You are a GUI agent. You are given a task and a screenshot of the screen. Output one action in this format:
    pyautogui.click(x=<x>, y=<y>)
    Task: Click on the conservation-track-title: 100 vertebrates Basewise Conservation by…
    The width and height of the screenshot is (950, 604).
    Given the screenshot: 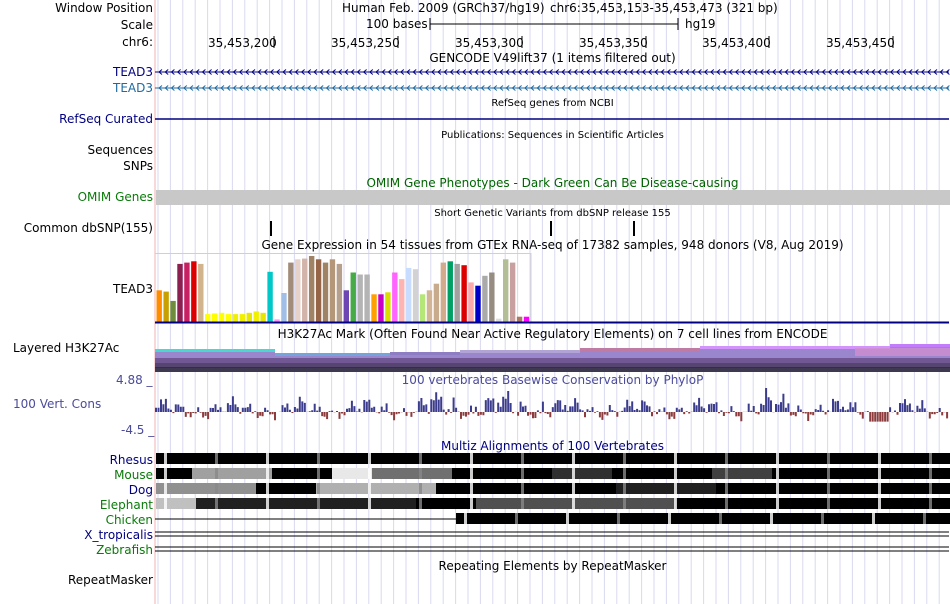 What is the action you would take?
    pyautogui.click(x=552, y=380)
    